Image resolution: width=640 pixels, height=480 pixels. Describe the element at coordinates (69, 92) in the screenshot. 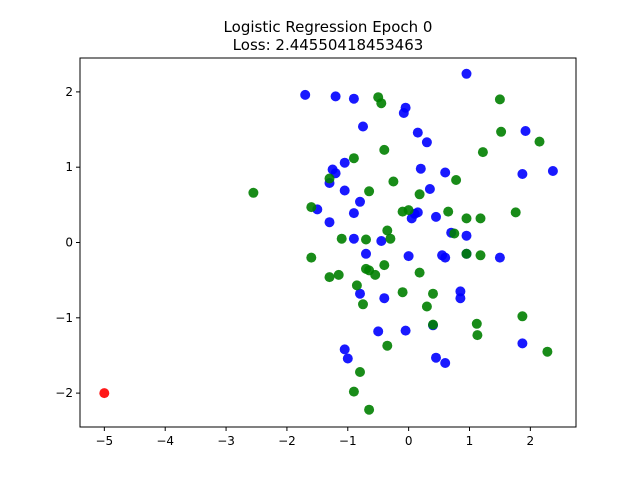

I see `y-tick-label: 2` at that location.